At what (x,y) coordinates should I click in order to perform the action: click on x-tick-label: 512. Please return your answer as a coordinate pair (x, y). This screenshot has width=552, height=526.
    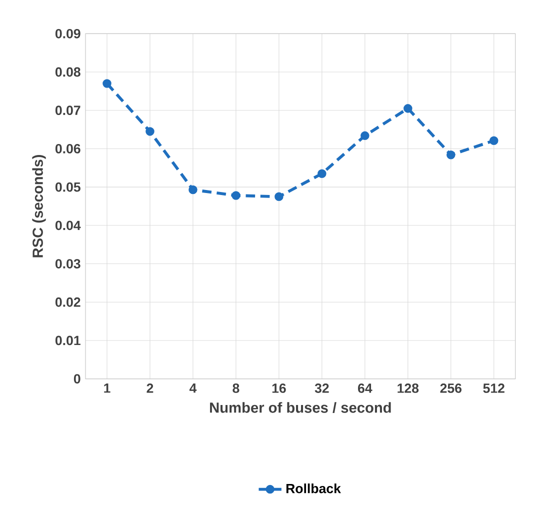
    Looking at the image, I should click on (493, 388).